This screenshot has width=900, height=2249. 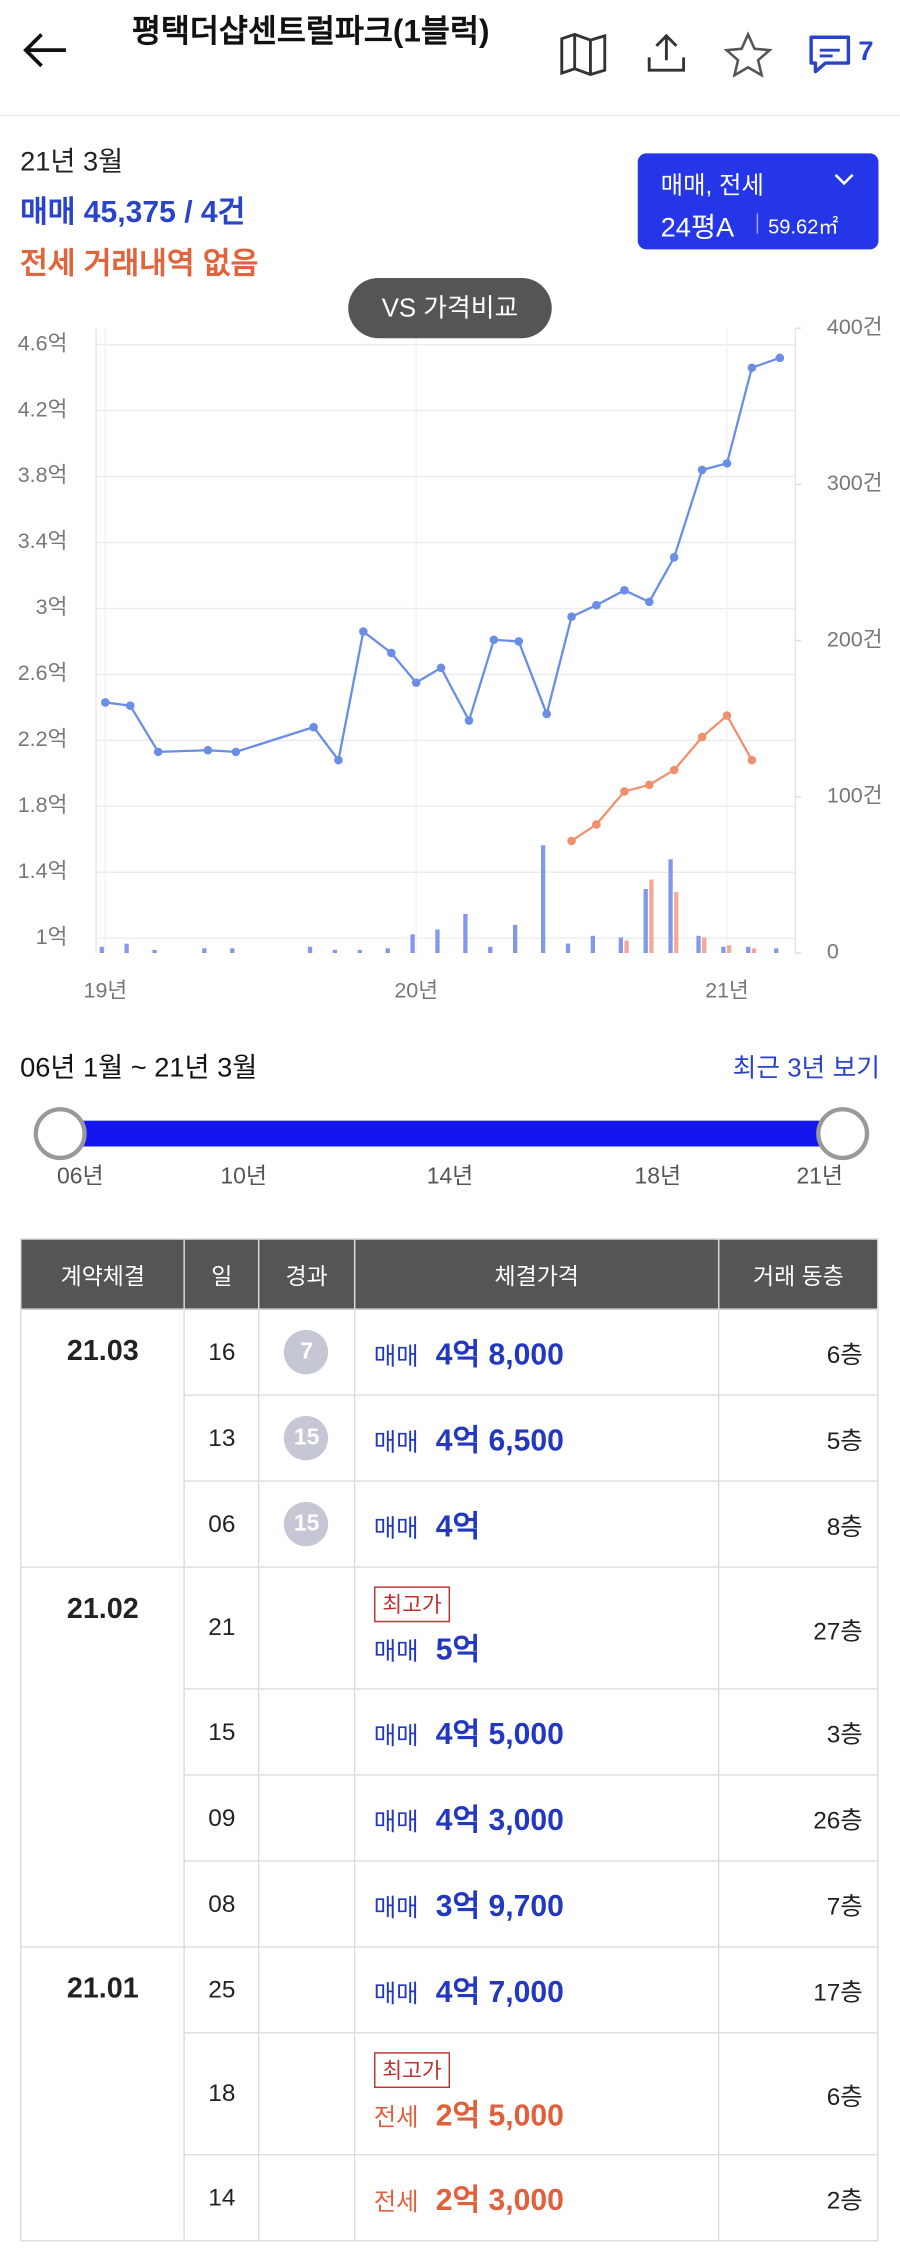 I want to click on y-tick-label: 2.2억, so click(x=43, y=739).